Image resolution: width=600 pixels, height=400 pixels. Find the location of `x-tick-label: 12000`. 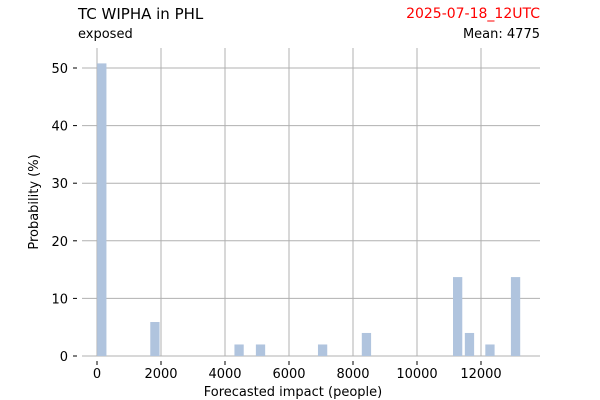

x-tick-label: 12000 is located at coordinates (480, 374).